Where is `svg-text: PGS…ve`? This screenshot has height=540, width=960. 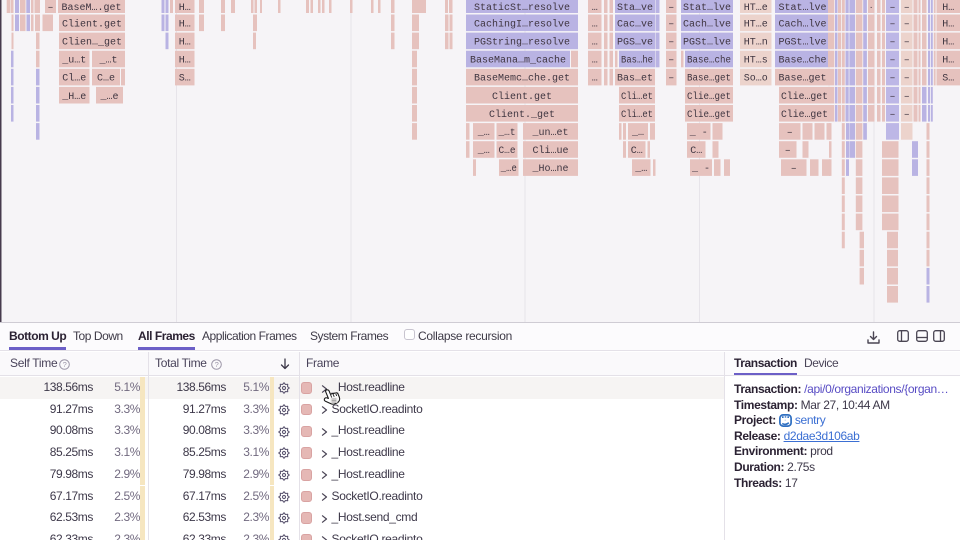
svg-text: PGS…ve is located at coordinates (635, 43).